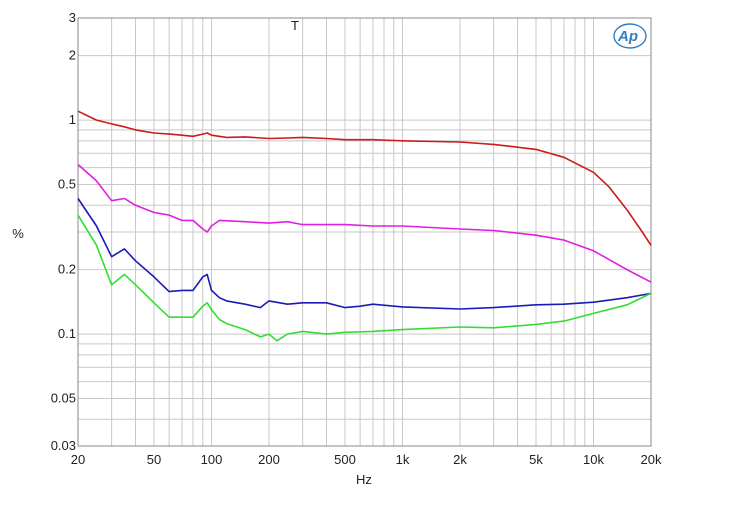 The image size is (733, 517). I want to click on ap-logo: Ap, so click(630, 36).